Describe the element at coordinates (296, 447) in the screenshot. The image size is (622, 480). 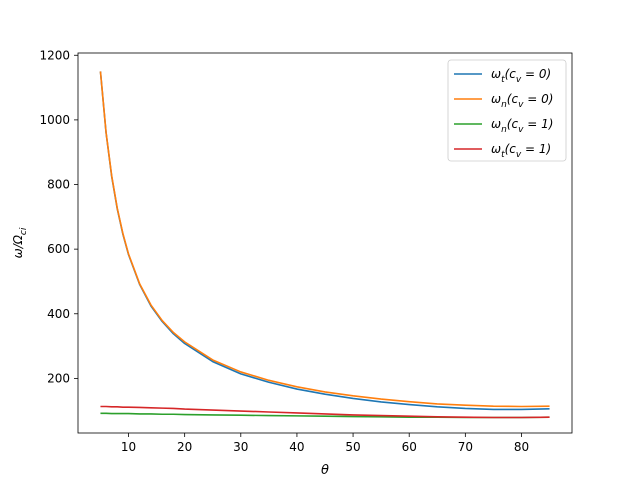
I see `x-tick-label: 40` at that location.